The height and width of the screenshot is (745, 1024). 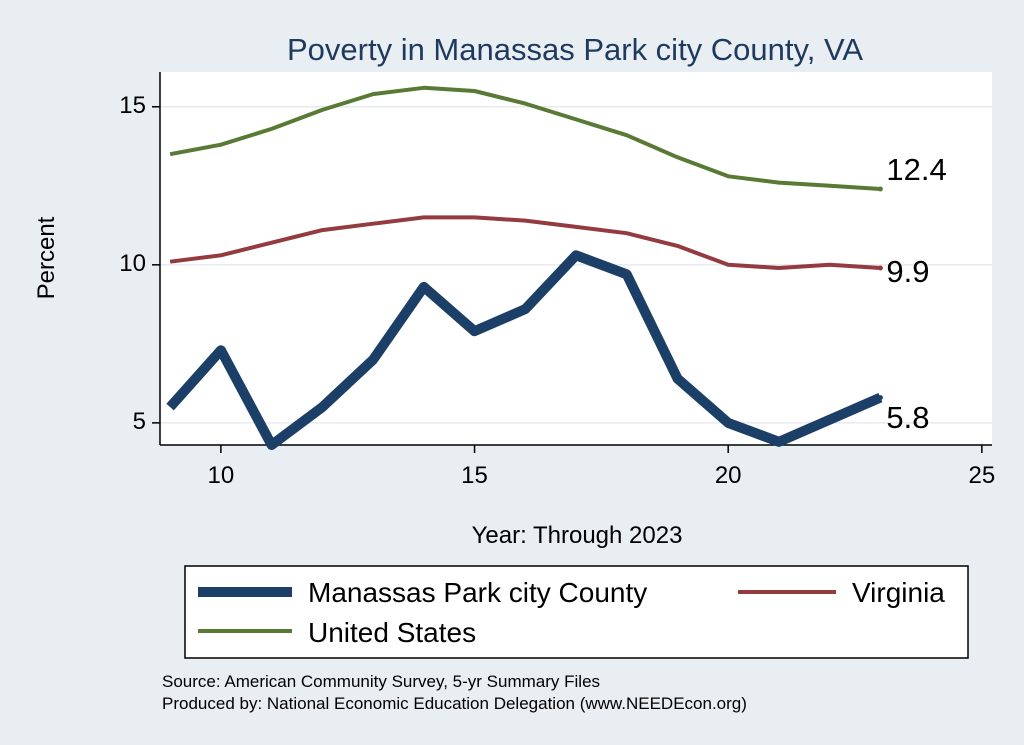 What do you see at coordinates (525, 138) in the screenshot?
I see `series-line-united-states` at bounding box center [525, 138].